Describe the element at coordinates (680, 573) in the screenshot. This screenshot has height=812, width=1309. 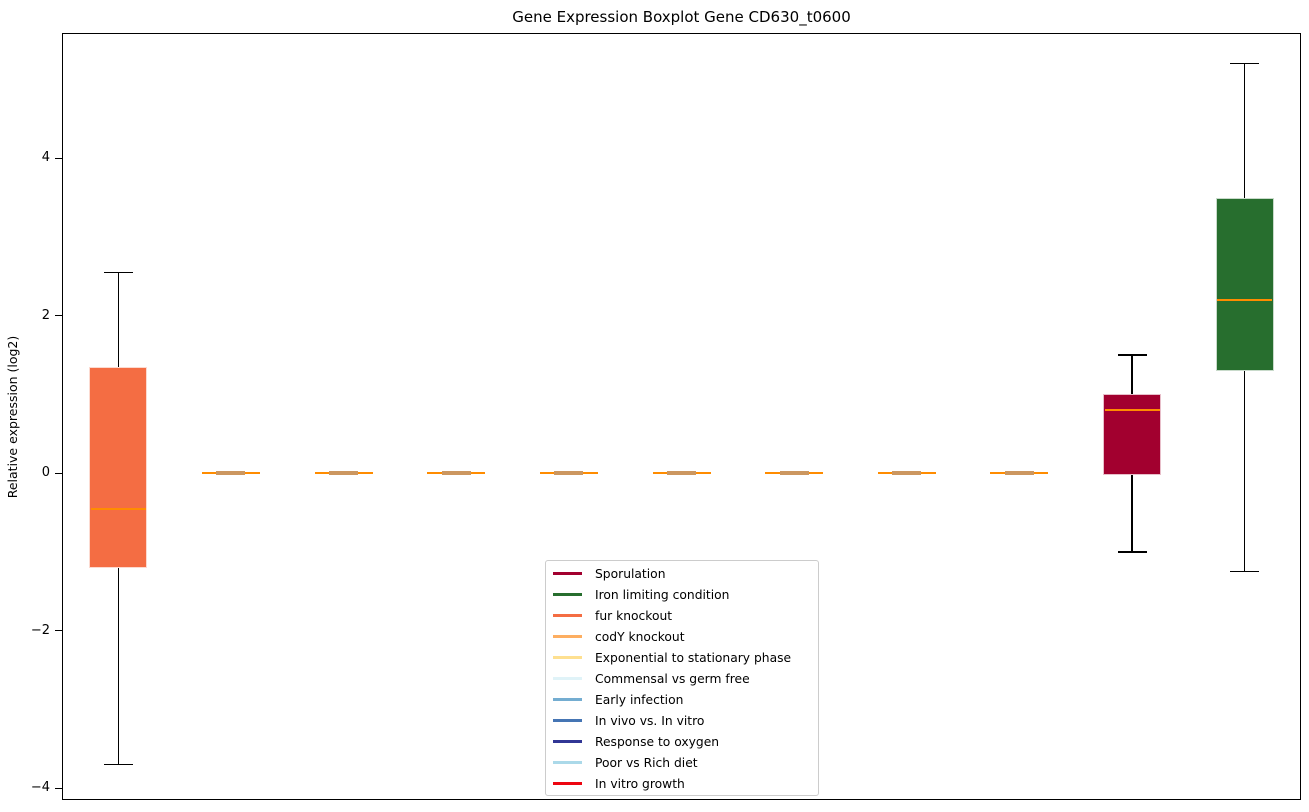
I see `legend-item: Sporulation` at that location.